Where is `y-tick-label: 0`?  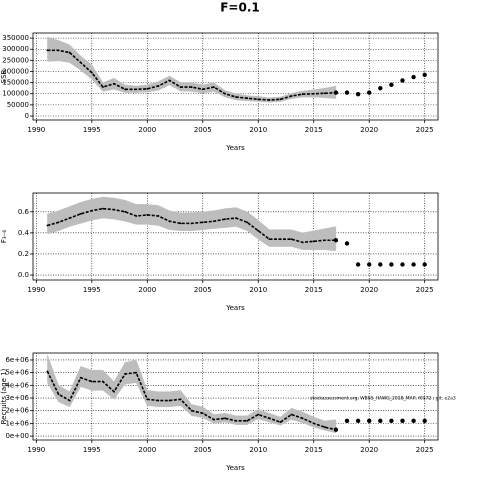
y-tick-label: 0 is located at coordinates (27, 116).